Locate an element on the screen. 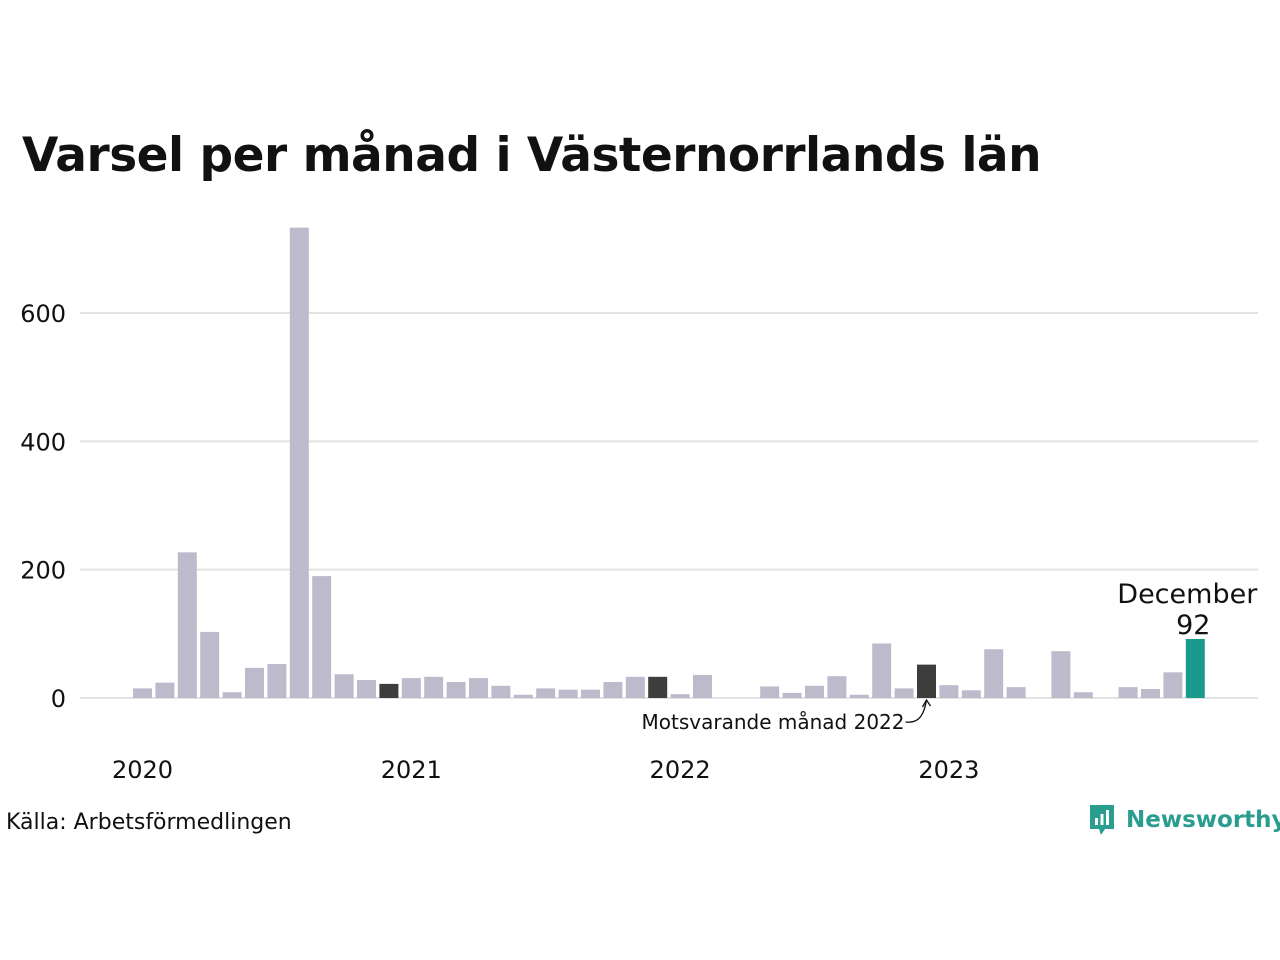 This screenshot has height=960, width=1280. x-tick-label: 2023 is located at coordinates (948, 770).